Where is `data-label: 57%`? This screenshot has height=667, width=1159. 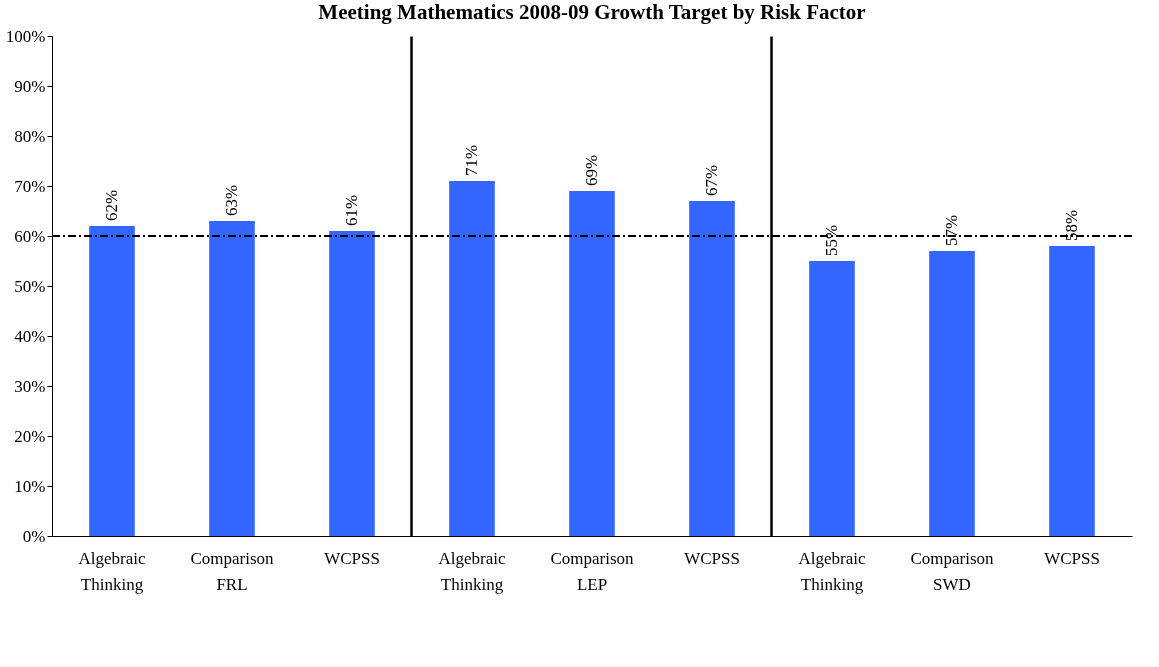 data-label: 57% is located at coordinates (951, 230).